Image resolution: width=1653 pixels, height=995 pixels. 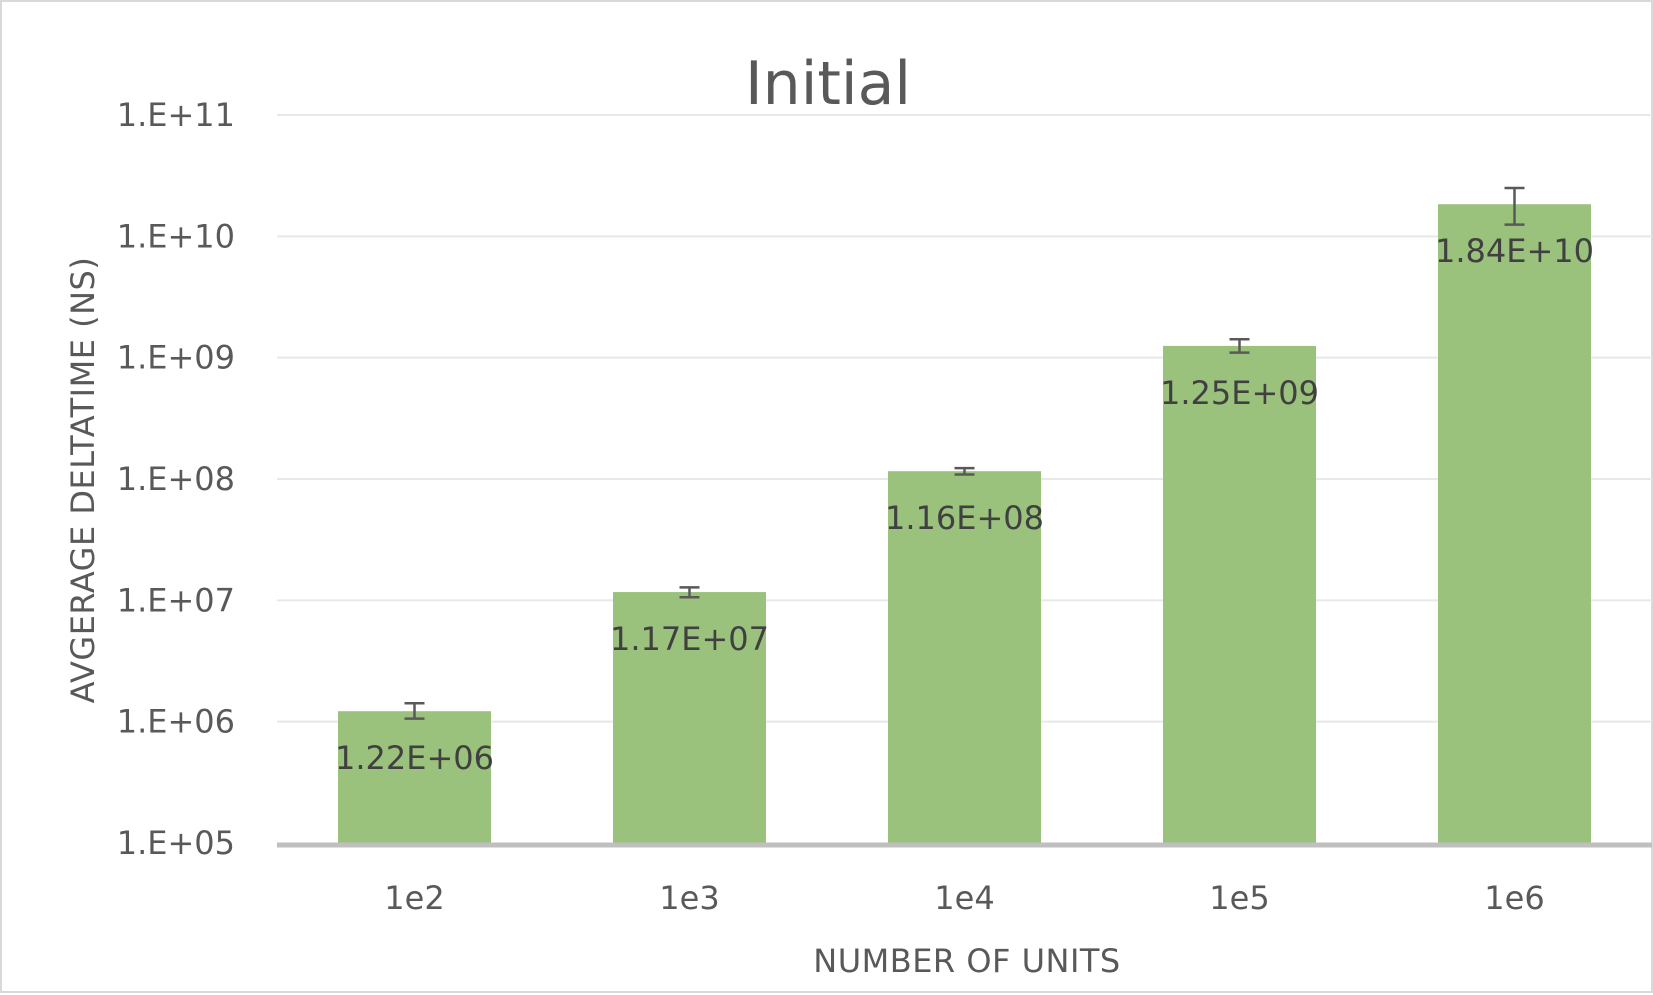 What do you see at coordinates (828, 84) in the screenshot?
I see `chart-title: Initial` at bounding box center [828, 84].